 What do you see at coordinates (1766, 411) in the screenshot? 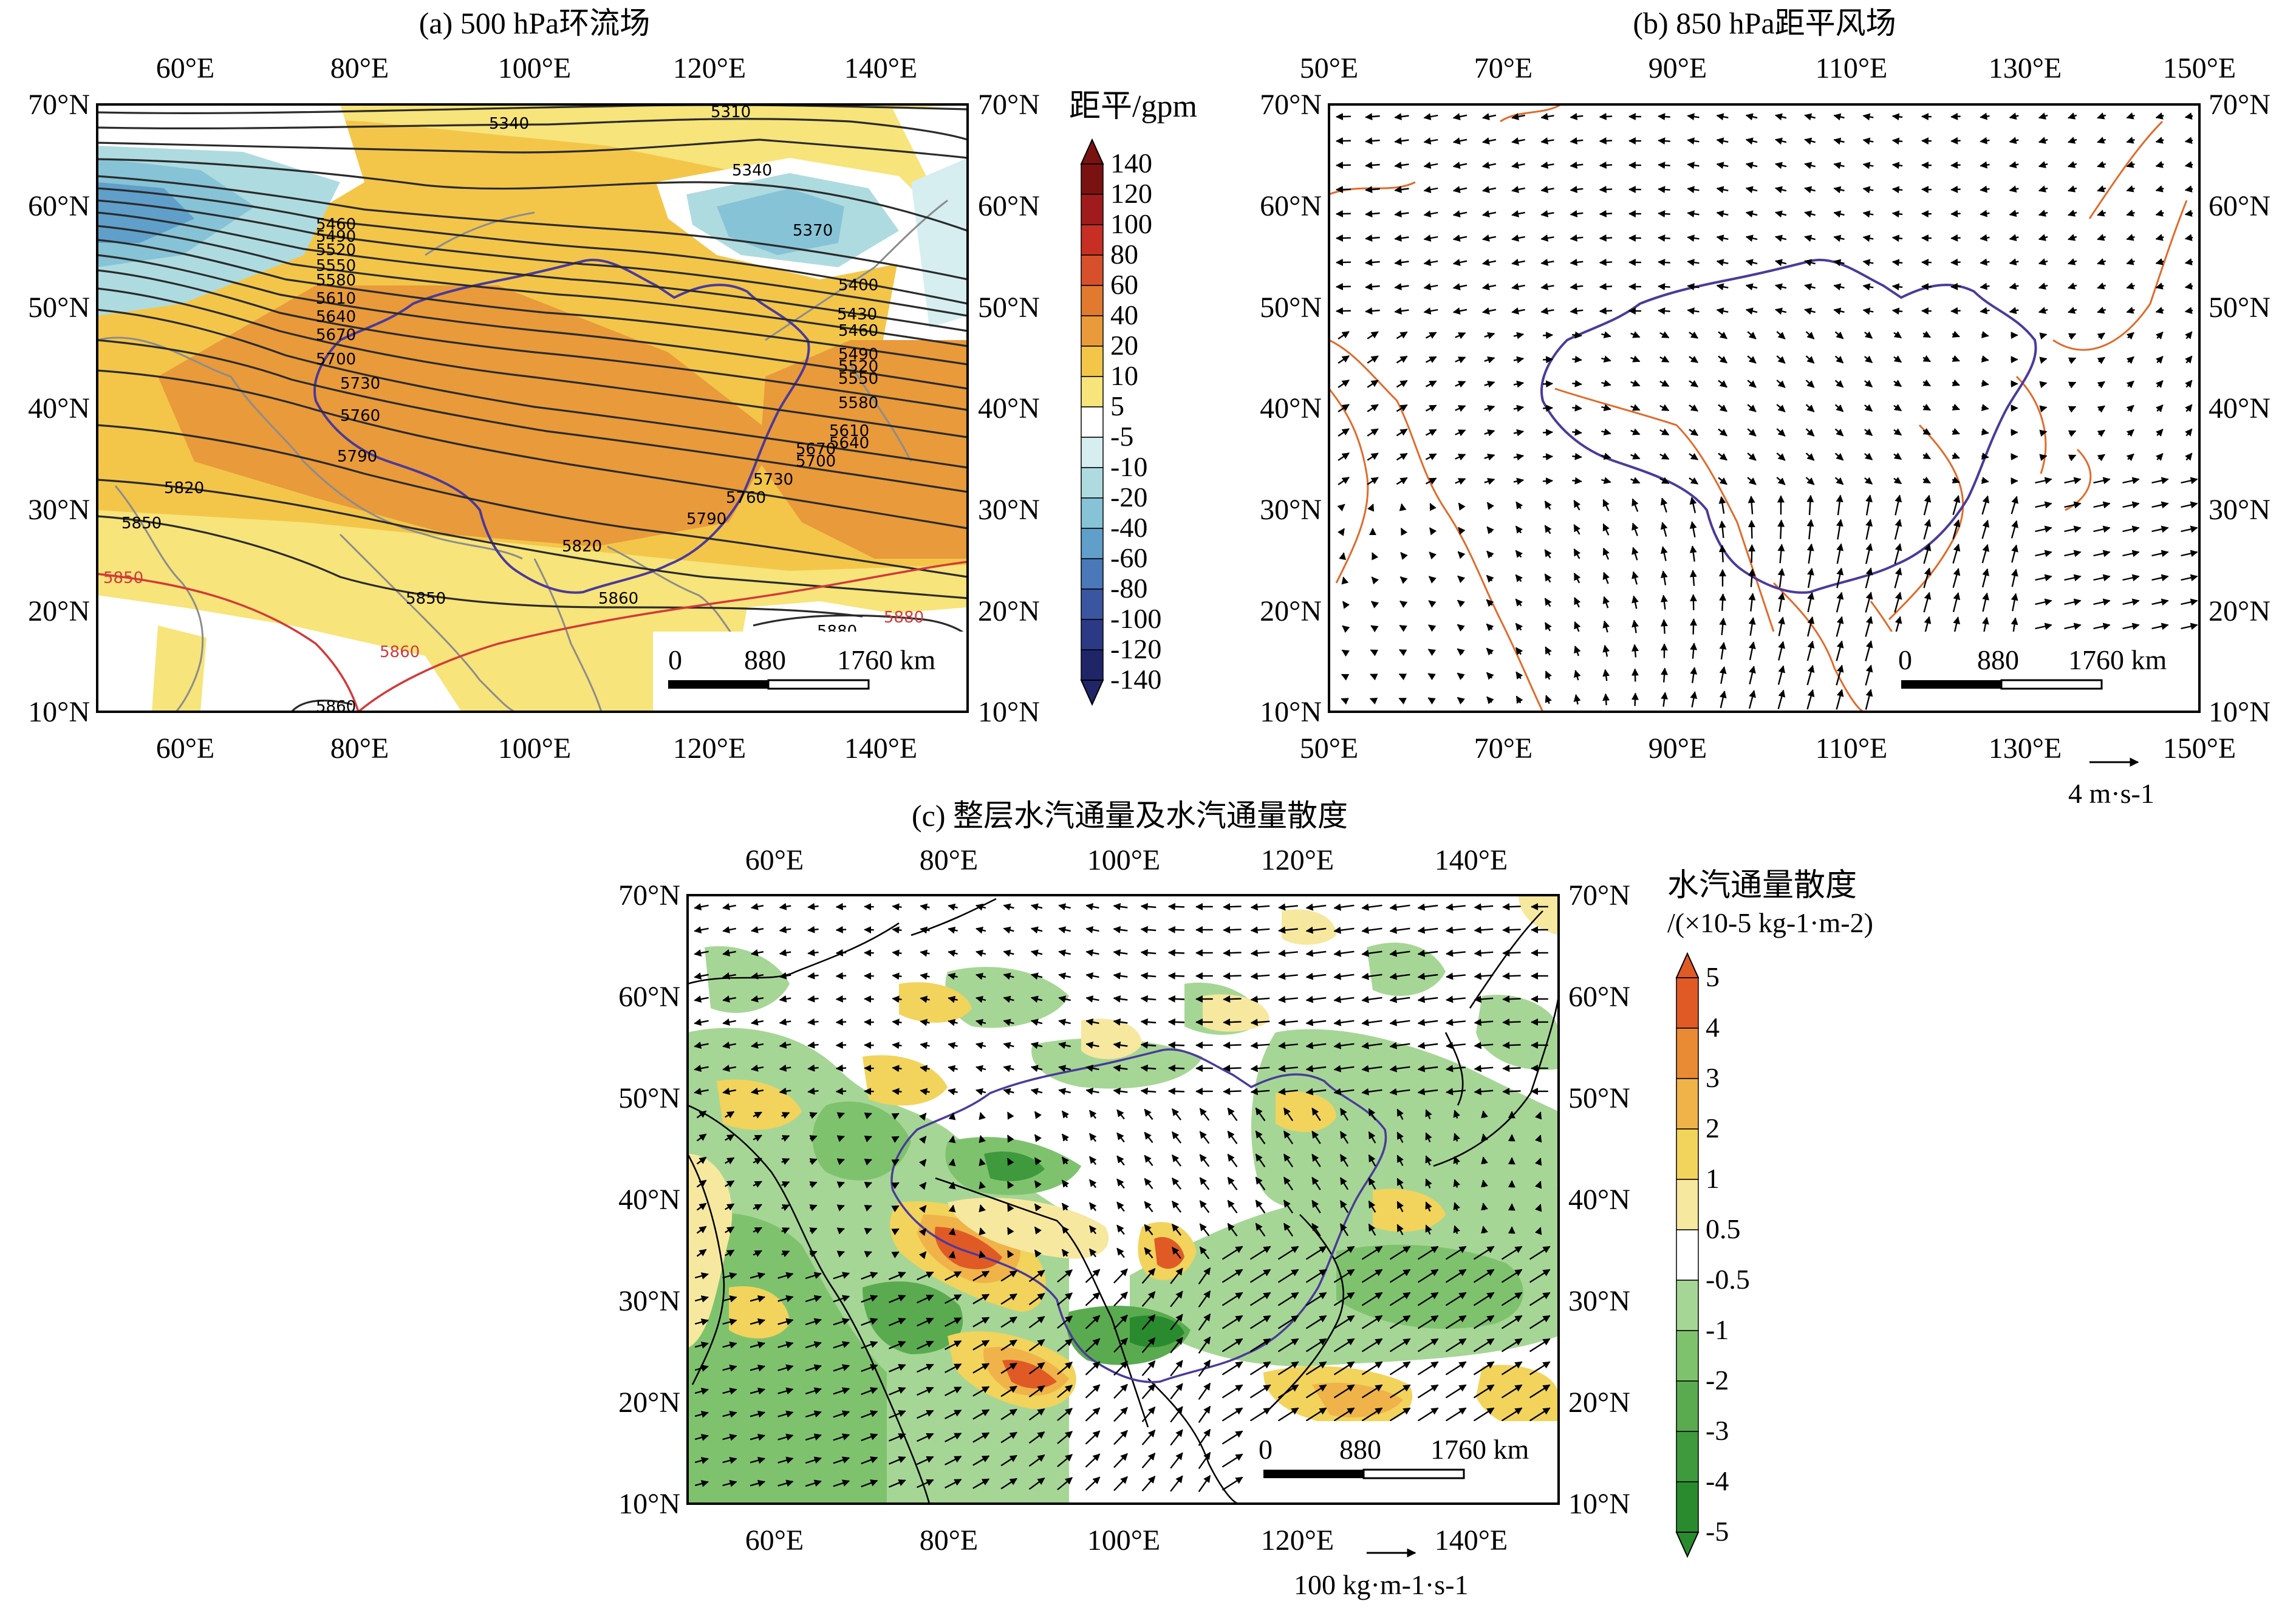
I see `panel-b-wind-vectors` at bounding box center [1766, 411].